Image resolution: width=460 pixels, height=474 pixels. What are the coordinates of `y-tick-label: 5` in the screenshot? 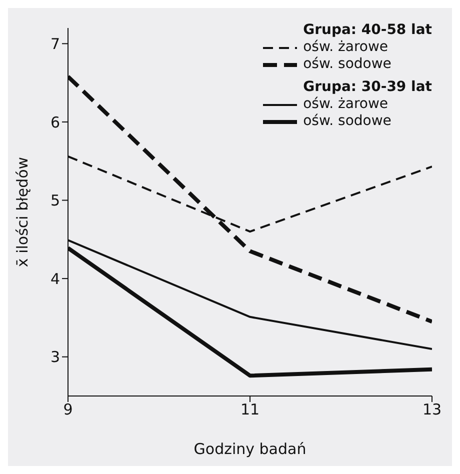 It's located at (55, 201).